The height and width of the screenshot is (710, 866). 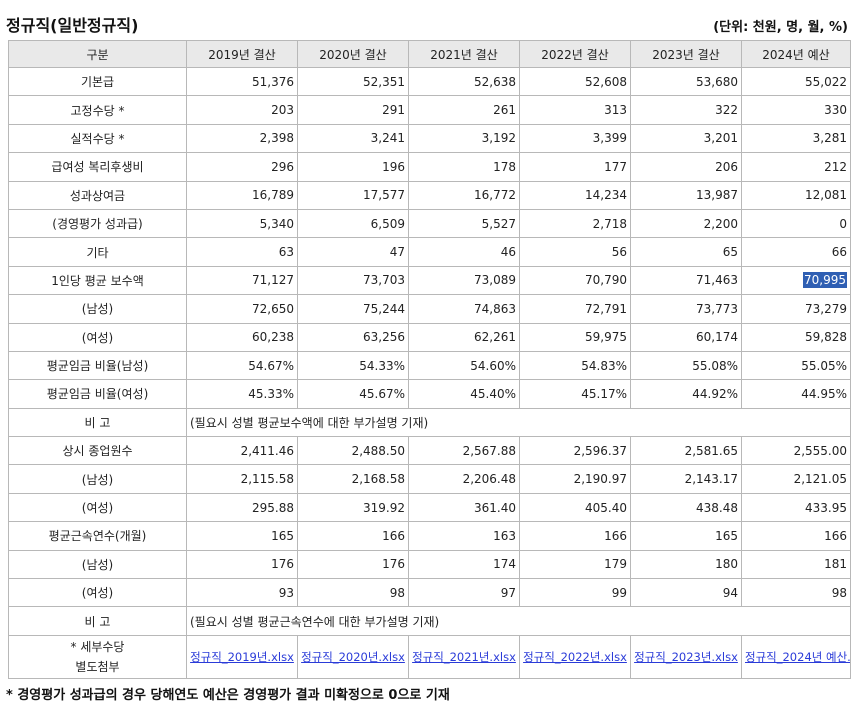 What do you see at coordinates (798, 656) in the screenshot?
I see `attachment-link: 정규직_2024년 예산.xlsx` at bounding box center [798, 656].